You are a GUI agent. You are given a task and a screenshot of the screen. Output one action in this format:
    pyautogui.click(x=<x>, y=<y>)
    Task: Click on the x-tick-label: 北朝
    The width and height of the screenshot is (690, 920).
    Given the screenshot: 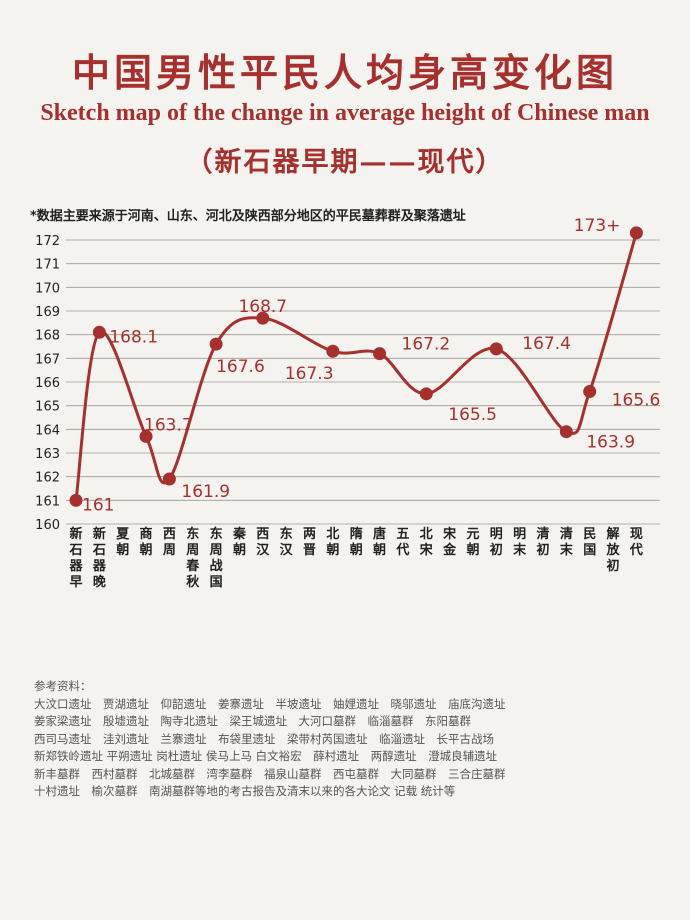 What is the action you would take?
    pyautogui.click(x=332, y=542)
    